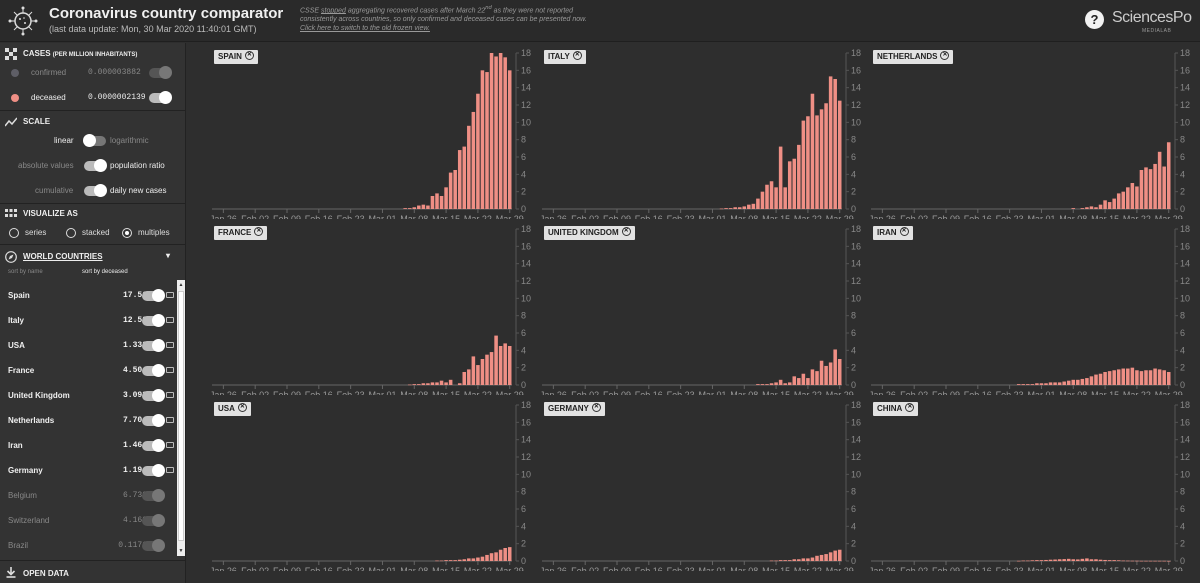  I want to click on country-row: France 4.504, so click(88, 370).